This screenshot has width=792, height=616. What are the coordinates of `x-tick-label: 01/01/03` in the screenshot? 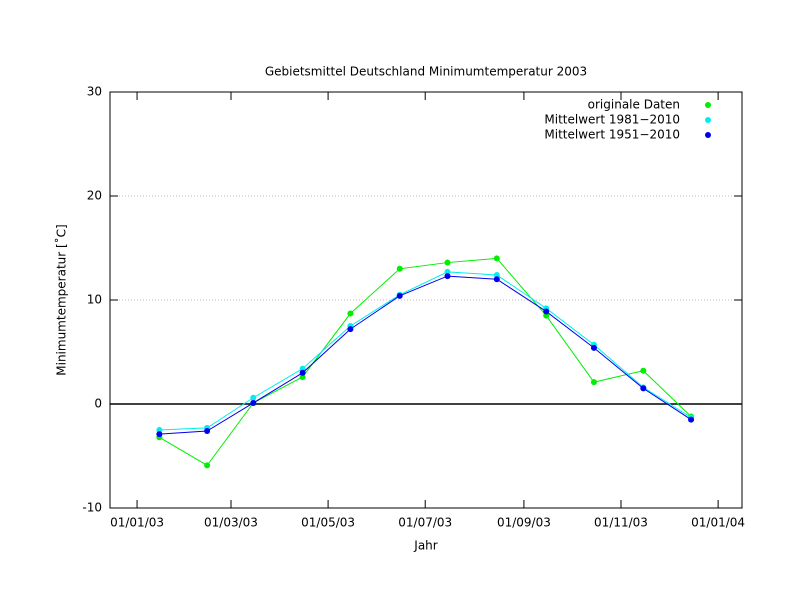 It's located at (137, 523).